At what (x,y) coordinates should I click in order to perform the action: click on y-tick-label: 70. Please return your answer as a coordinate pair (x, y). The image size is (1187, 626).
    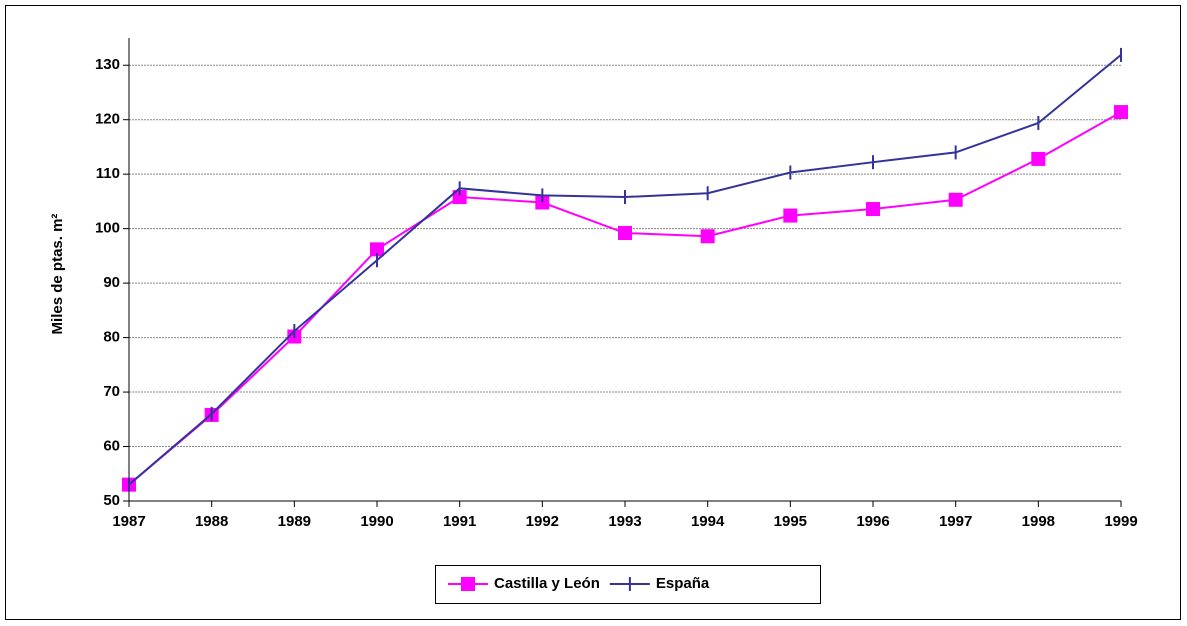
    Looking at the image, I should click on (111, 391).